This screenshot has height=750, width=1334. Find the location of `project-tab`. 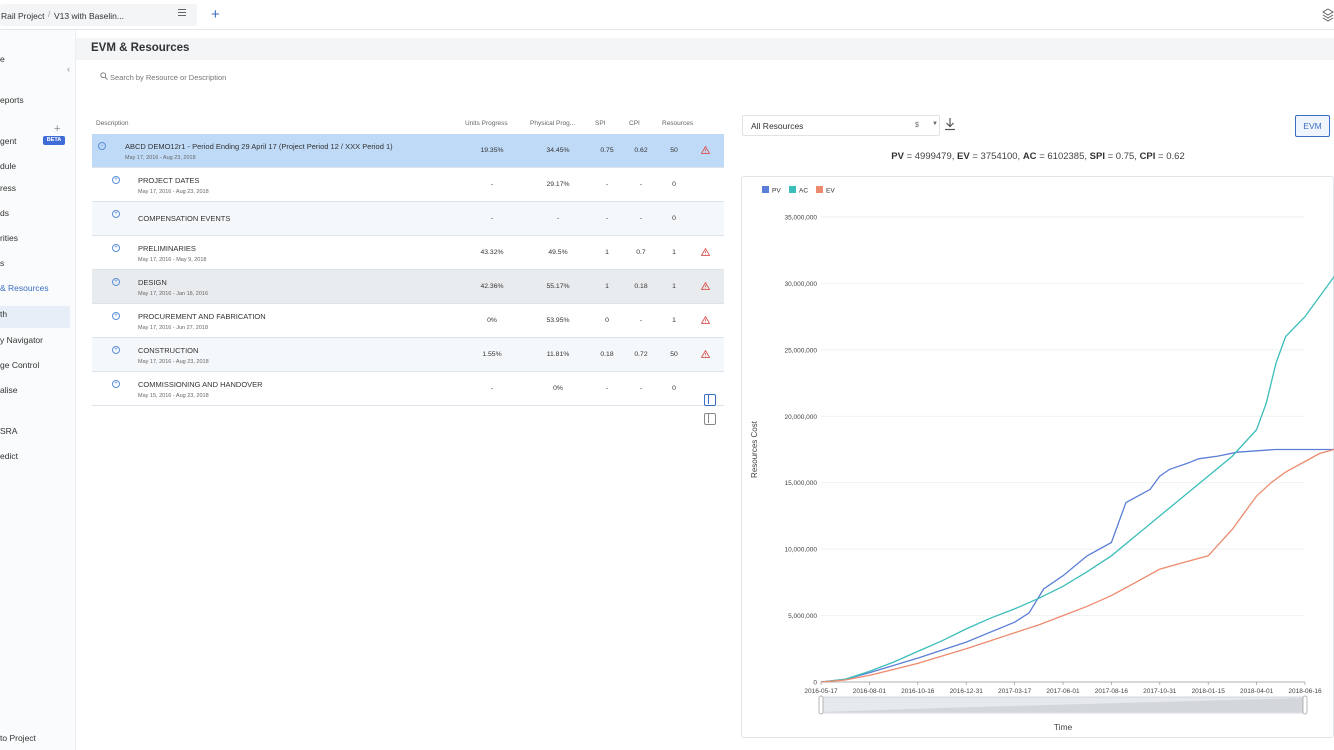

project-tab is located at coordinates (98, 15).